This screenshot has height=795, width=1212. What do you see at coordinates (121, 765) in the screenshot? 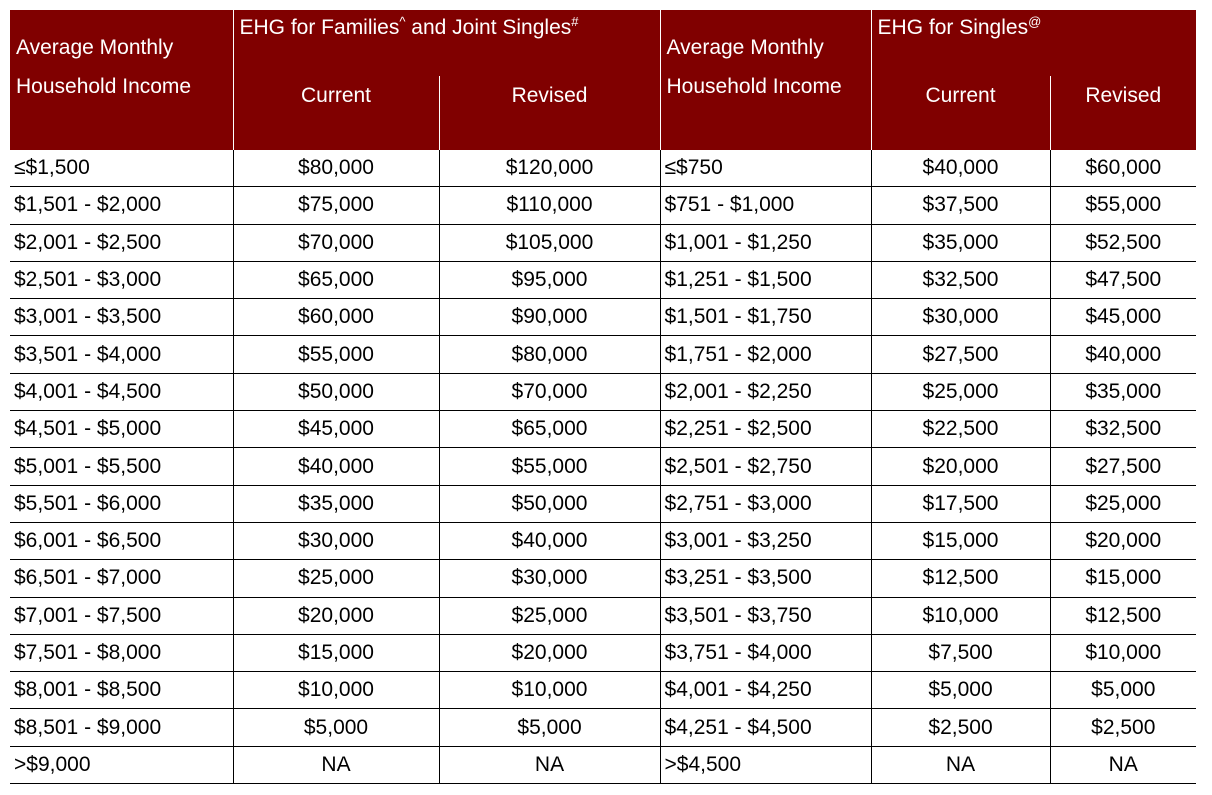
I see `family-income-cell: >$9,000` at bounding box center [121, 765].